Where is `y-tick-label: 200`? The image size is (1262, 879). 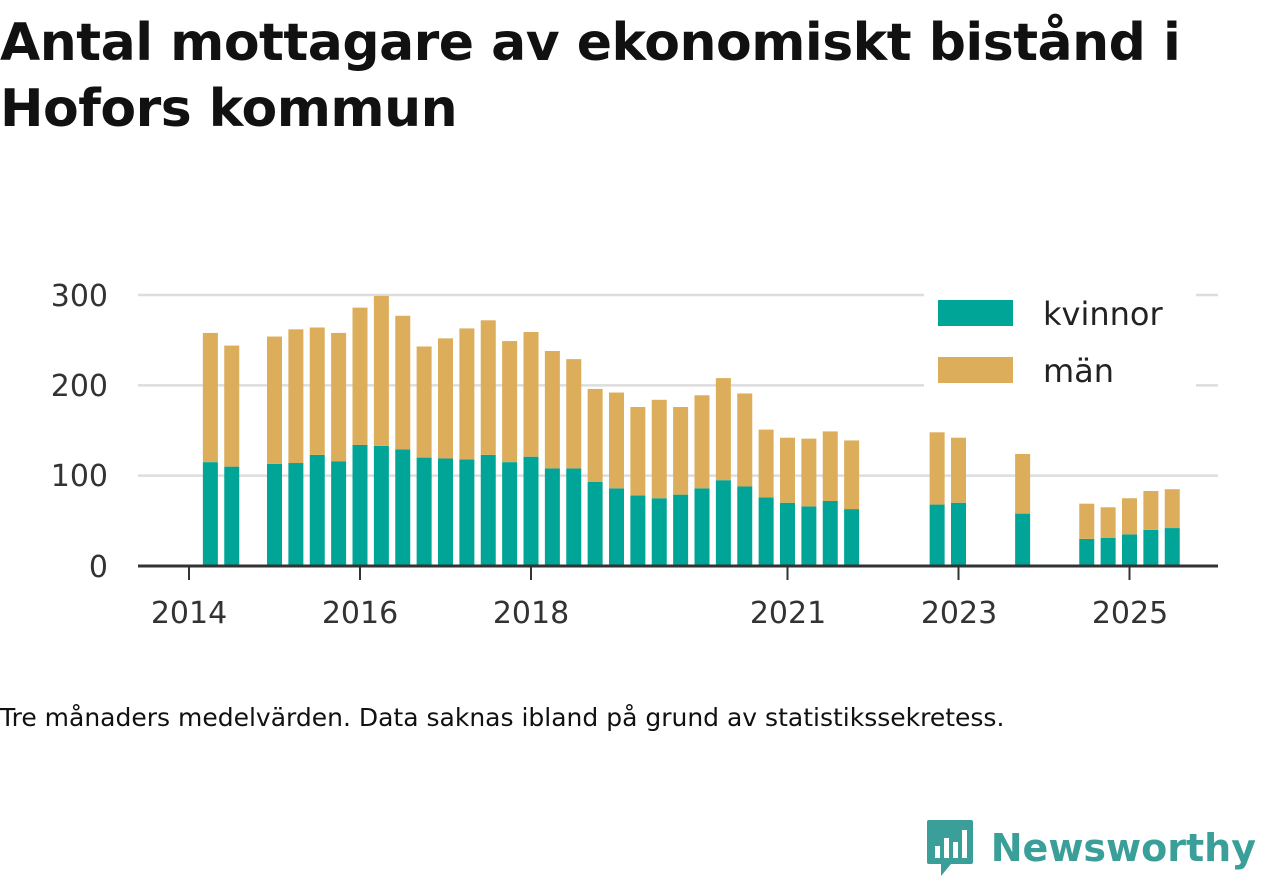 y-tick-label: 200 is located at coordinates (79, 386).